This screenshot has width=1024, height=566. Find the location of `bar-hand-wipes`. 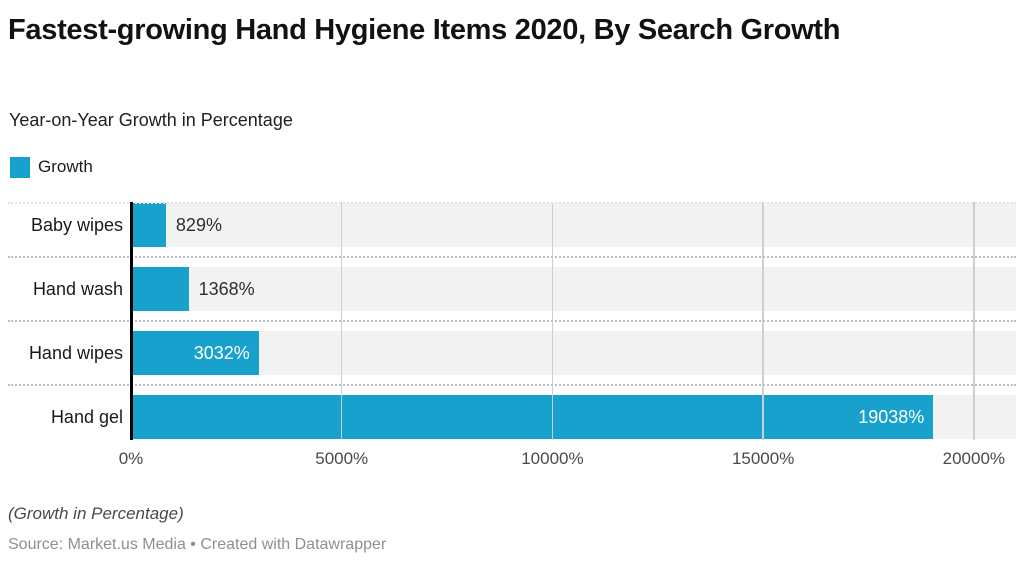

bar-hand-wipes is located at coordinates (195, 353).